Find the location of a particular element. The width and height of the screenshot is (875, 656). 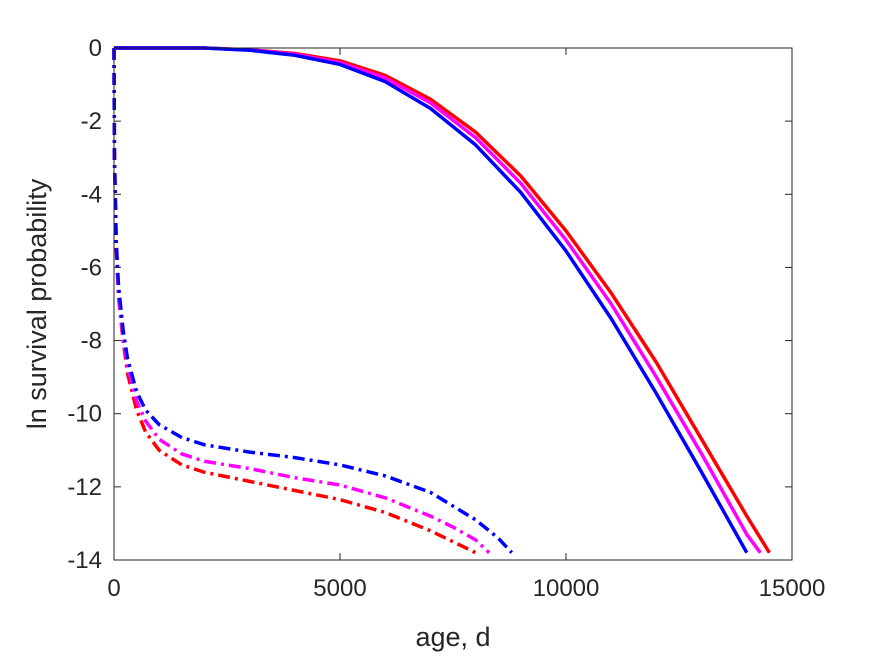

y-tick-label: -8 is located at coordinates (91, 341).